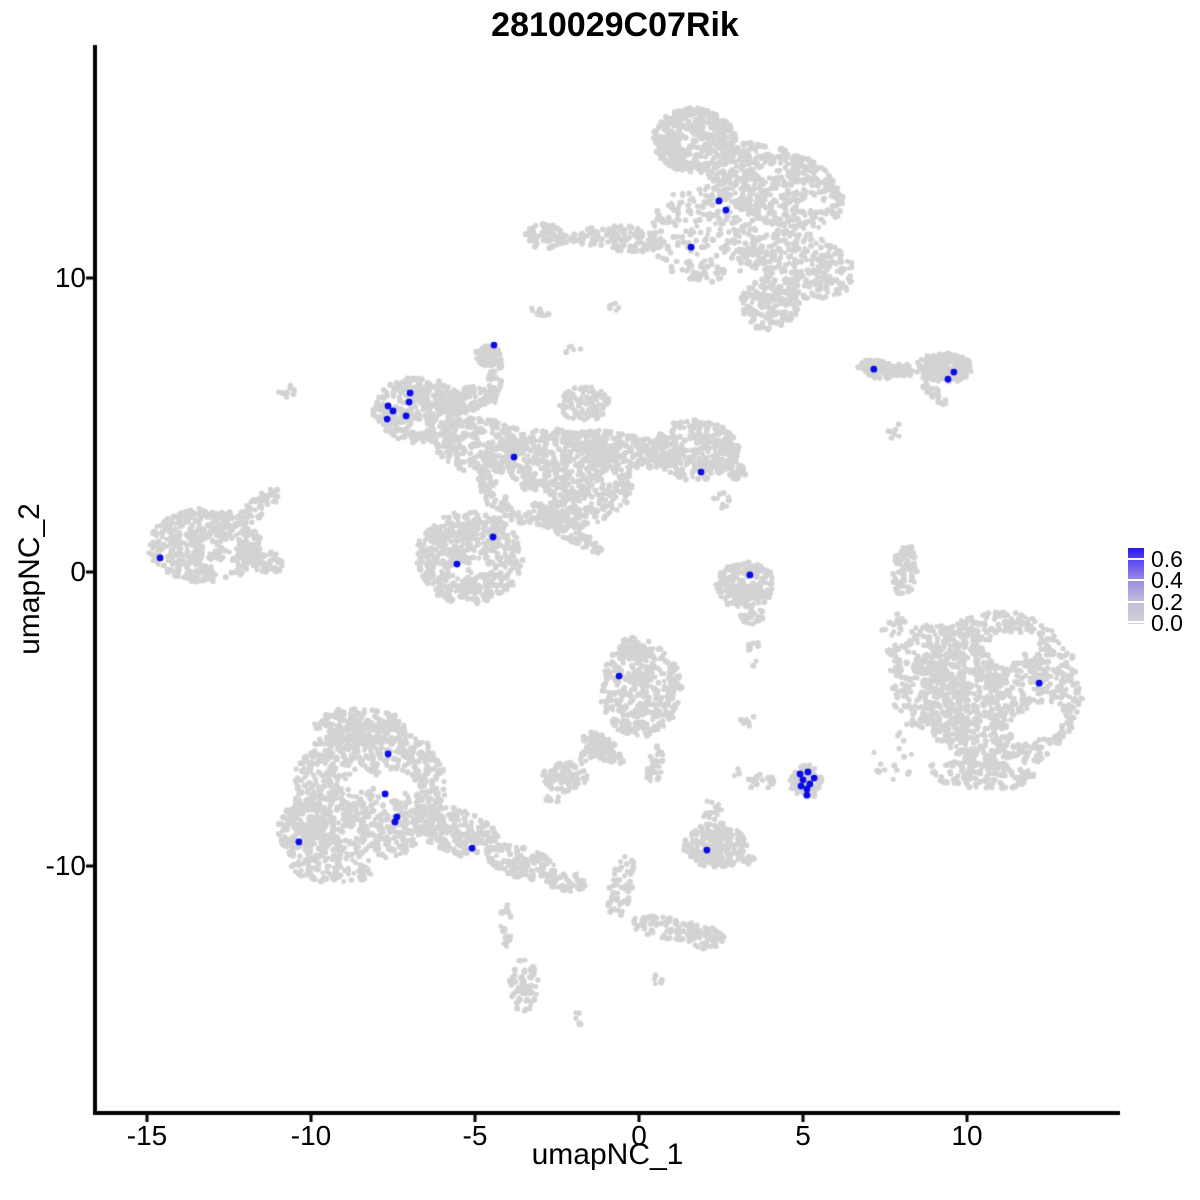  Describe the element at coordinates (475, 1135) in the screenshot. I see `x-tick-label: -5` at that location.